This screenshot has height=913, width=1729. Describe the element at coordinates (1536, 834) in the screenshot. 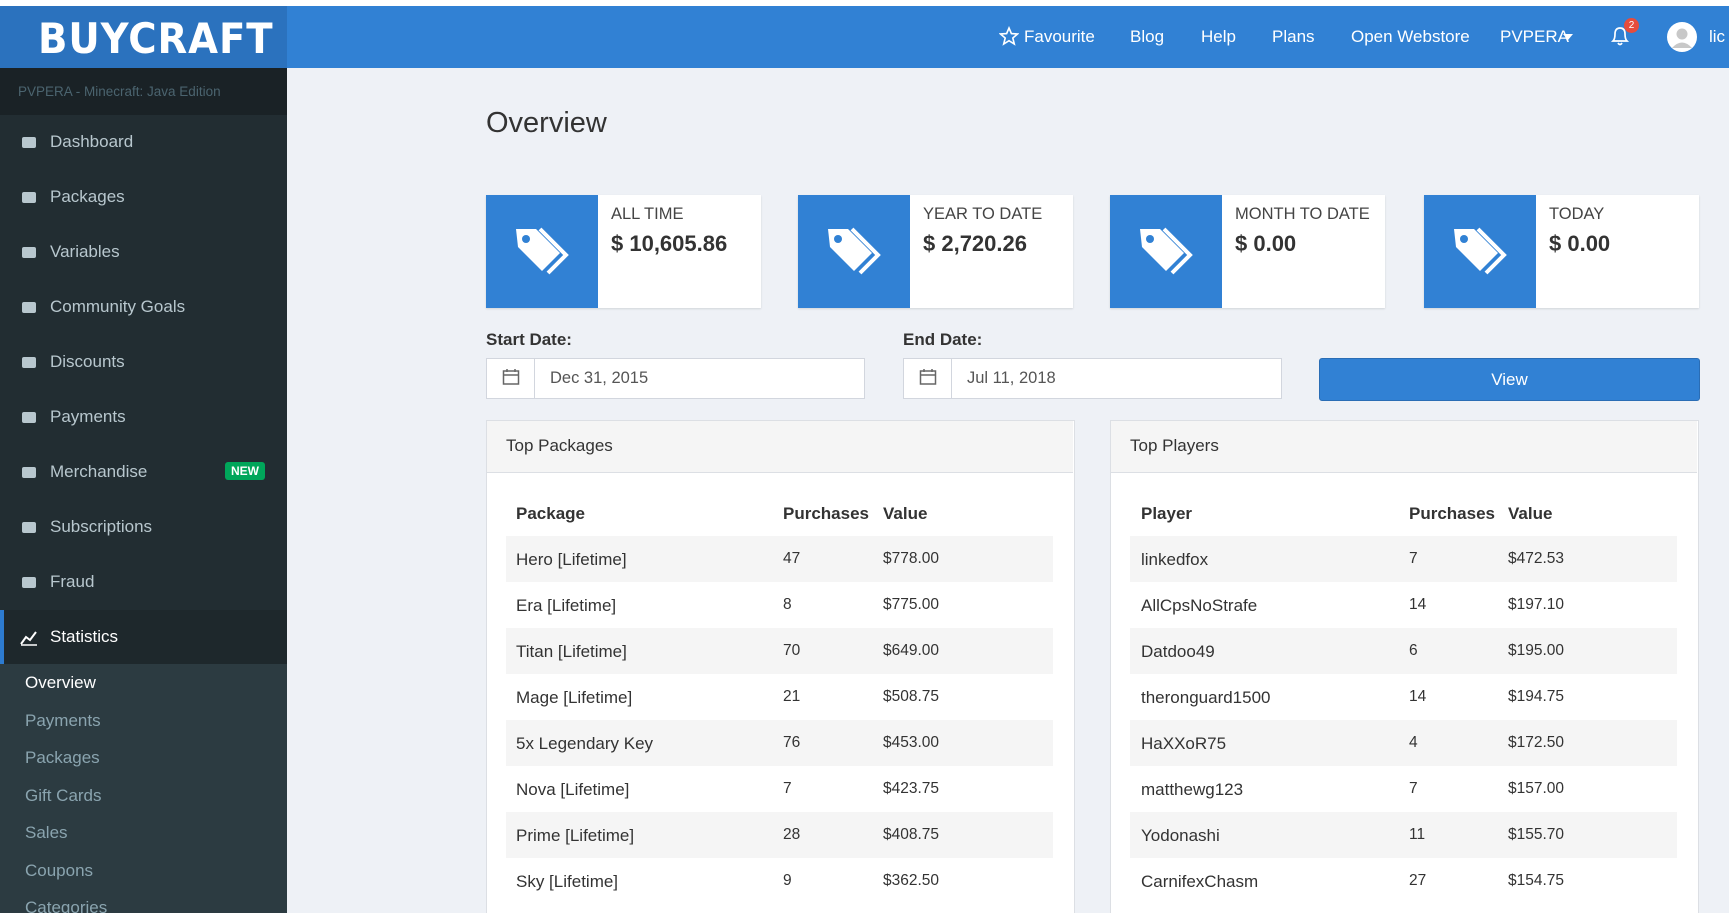

I see `cell: $155.70` at that location.